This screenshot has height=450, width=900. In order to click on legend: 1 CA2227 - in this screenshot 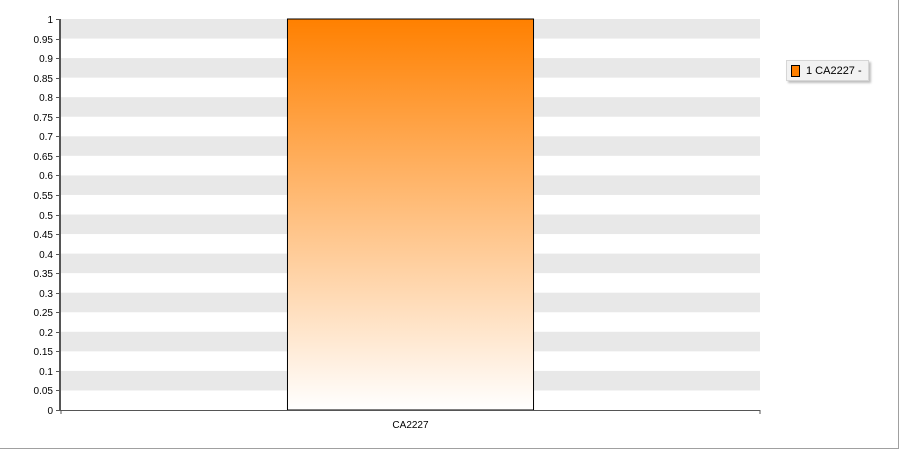, I will do `click(827, 70)`.